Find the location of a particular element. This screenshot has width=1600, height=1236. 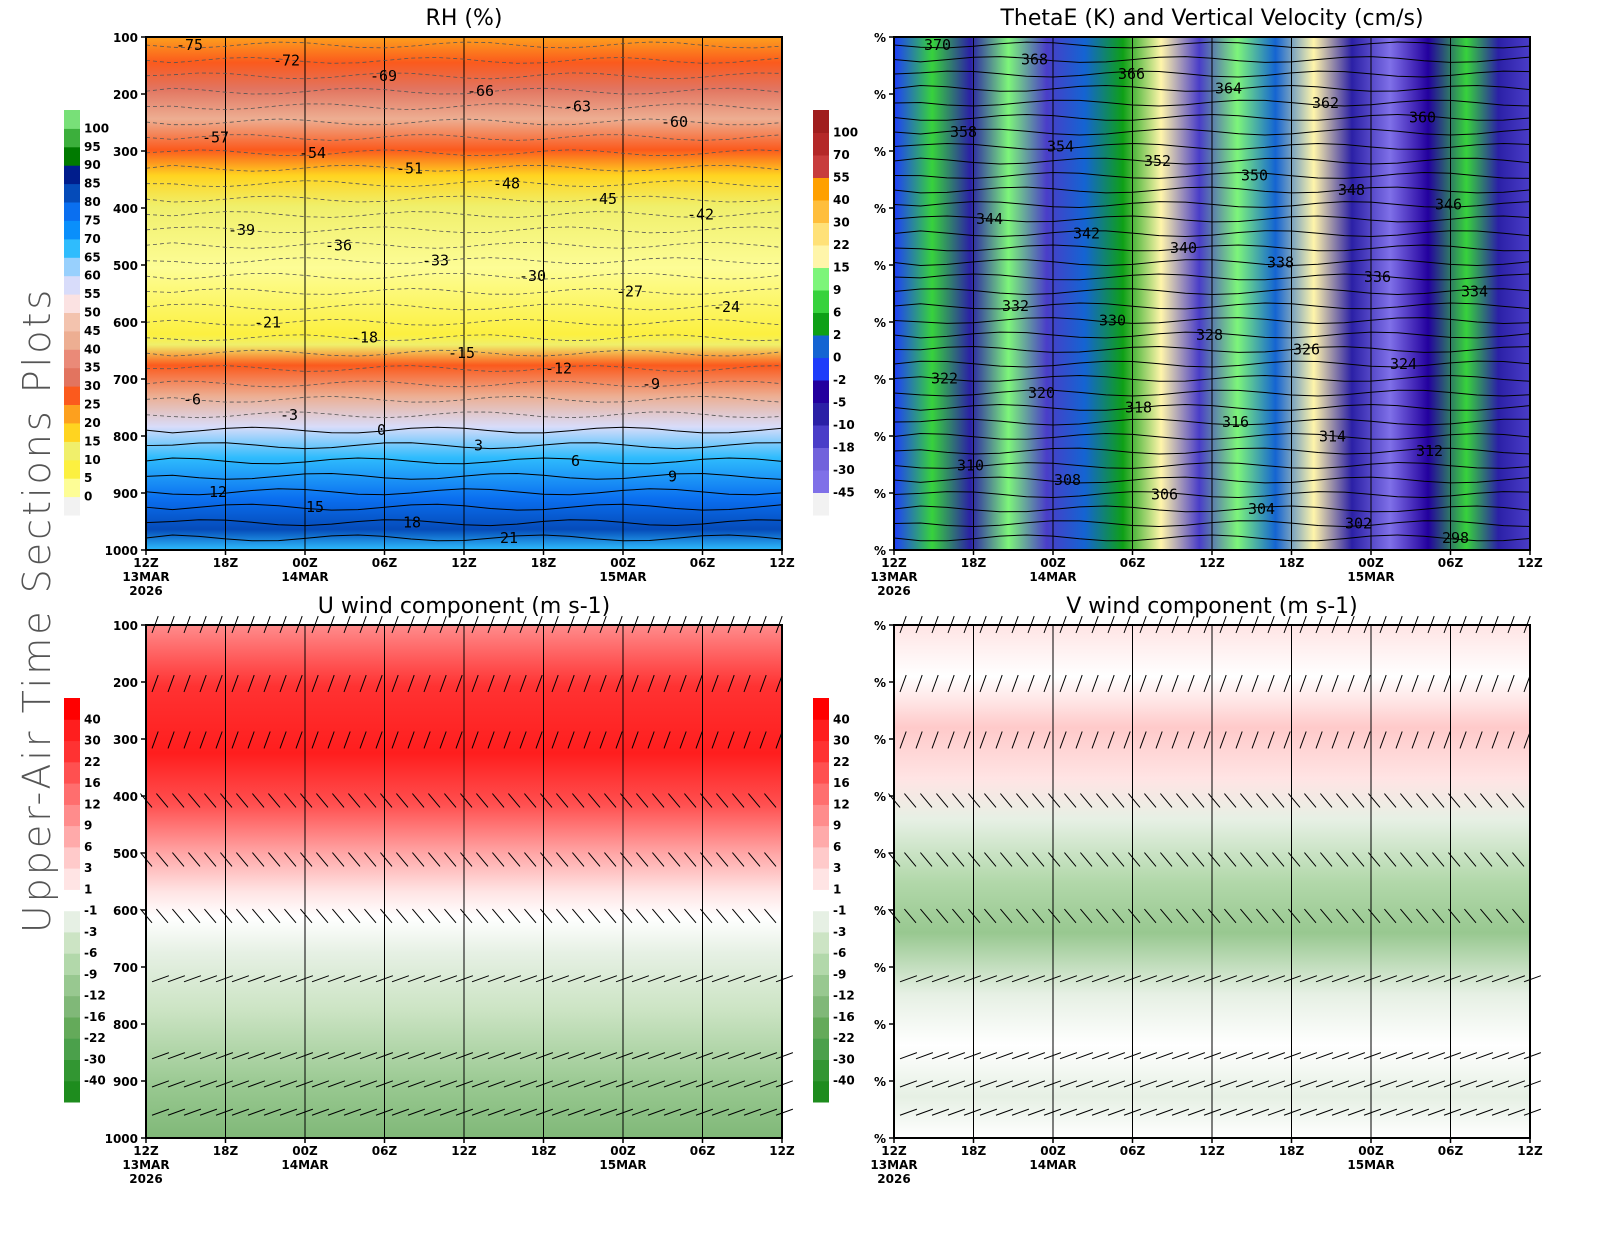

contour-label: -18 is located at coordinates (364, 338).